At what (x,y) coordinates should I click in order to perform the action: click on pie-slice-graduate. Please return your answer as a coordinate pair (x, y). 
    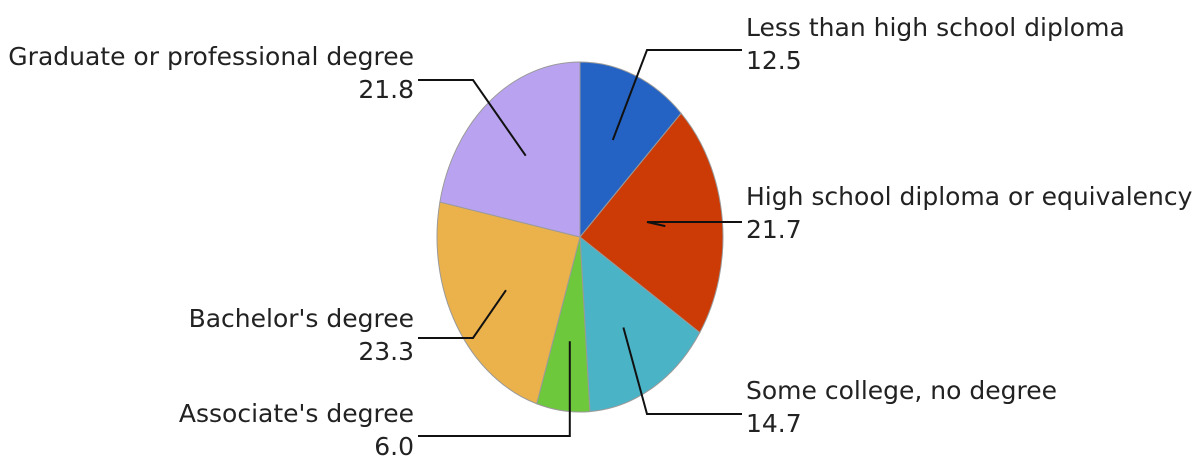
    Looking at the image, I should click on (510, 149).